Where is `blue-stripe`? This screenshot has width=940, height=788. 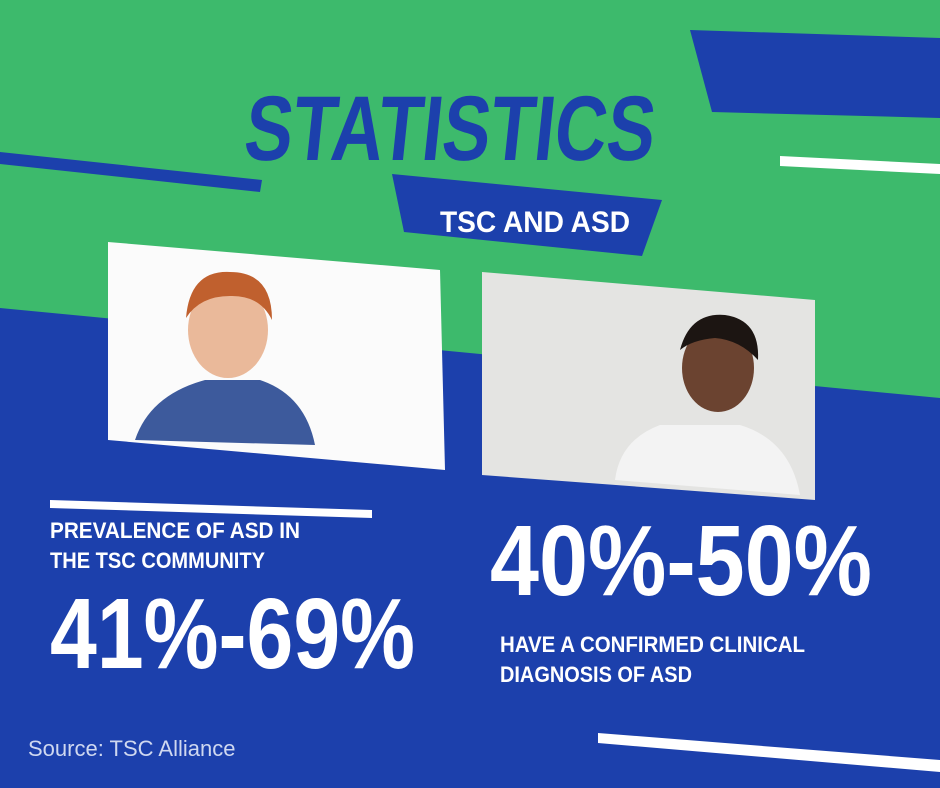
blue-stripe is located at coordinates (131, 172).